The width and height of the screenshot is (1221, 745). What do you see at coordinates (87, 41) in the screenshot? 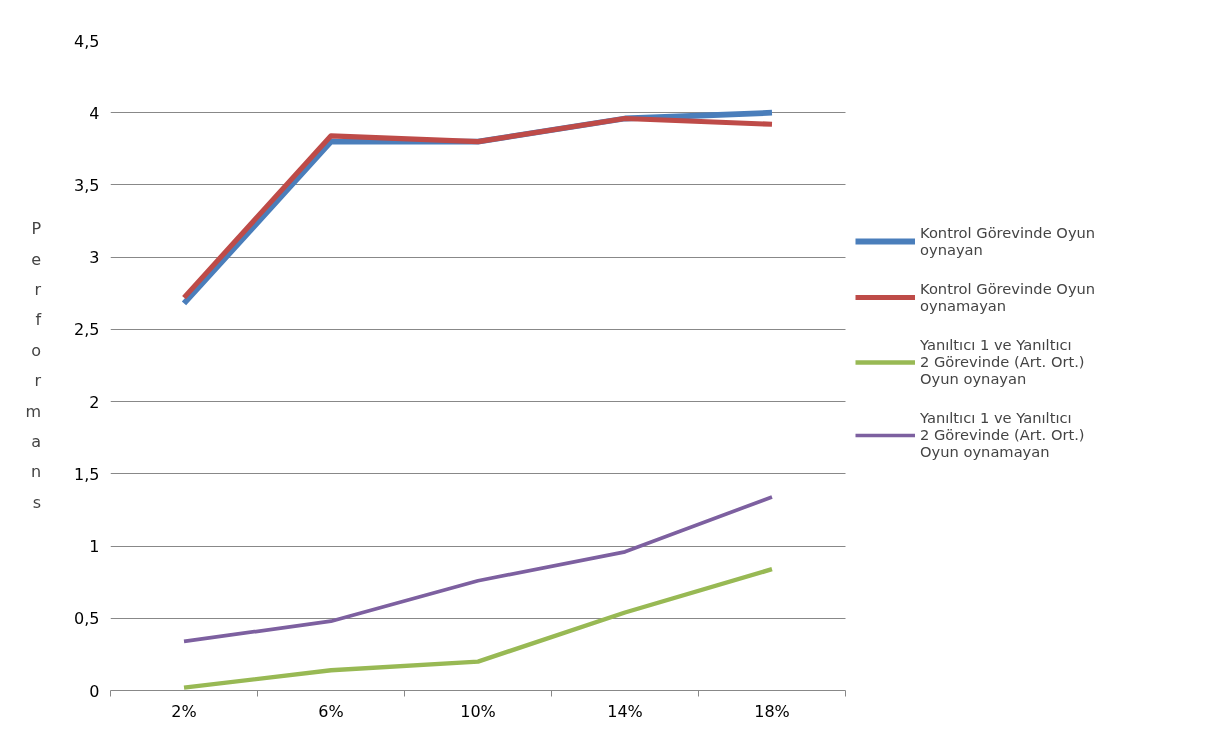
I see `y-tick-label: 4,5` at bounding box center [87, 41].